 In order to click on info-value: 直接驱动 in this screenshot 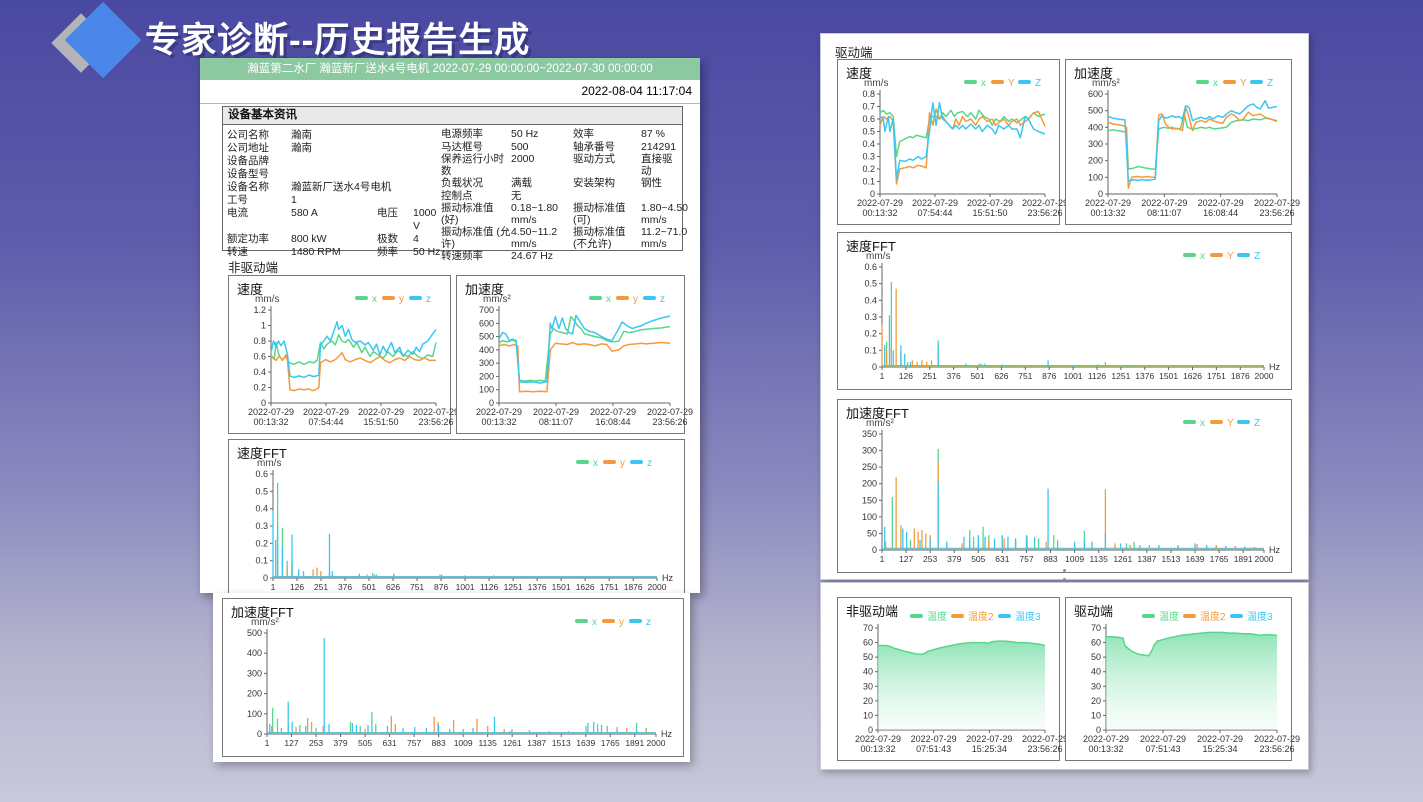, I will do `click(657, 165)`.